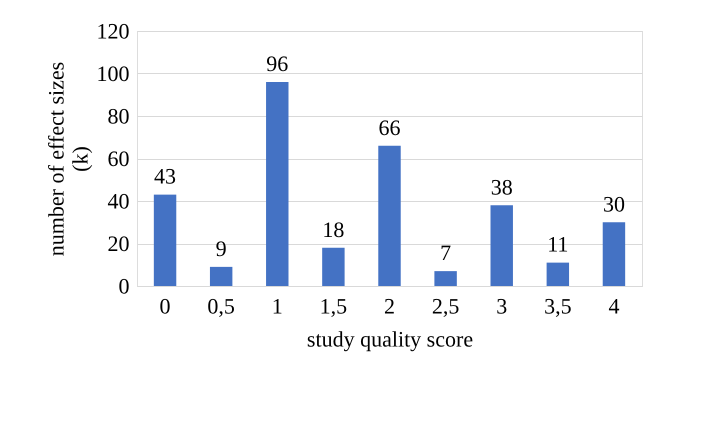  Describe the element at coordinates (389, 306) in the screenshot. I see `x-tick-label: 2` at that location.